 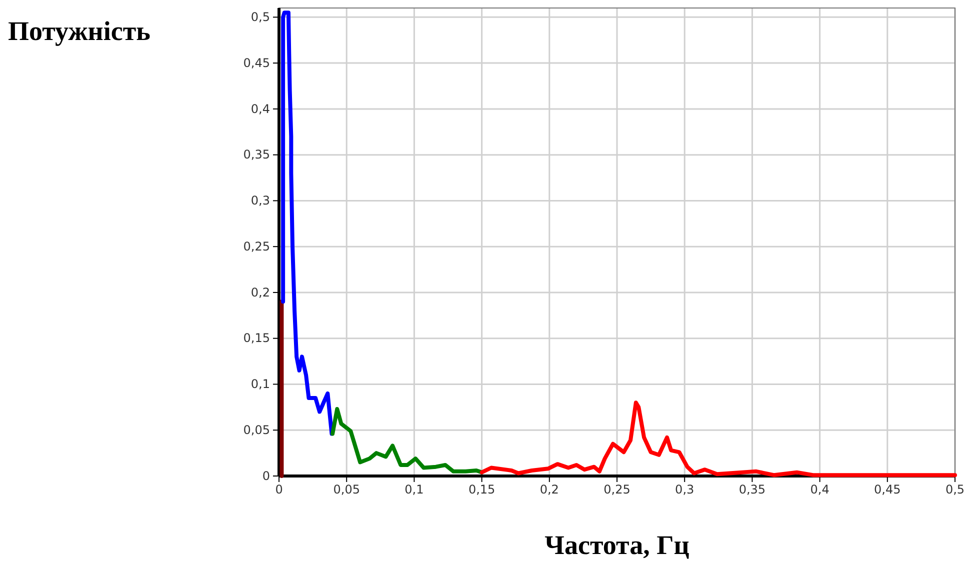 I want to click on x-tick-label: 0,3, so click(x=684, y=489).